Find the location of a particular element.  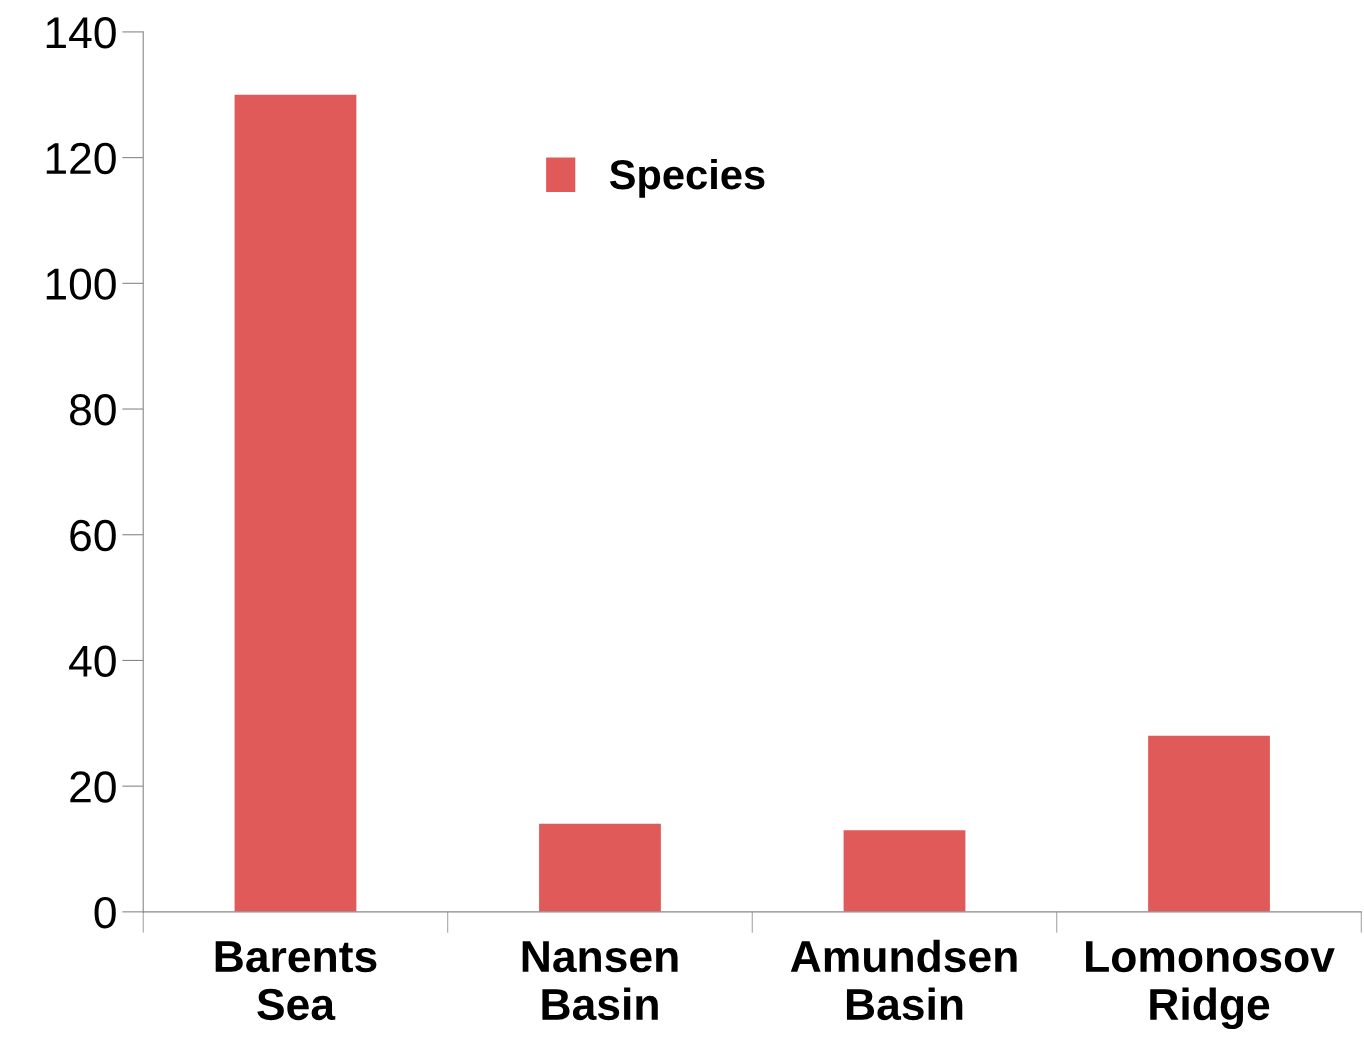

y-tick-label: 40 is located at coordinates (92, 661).